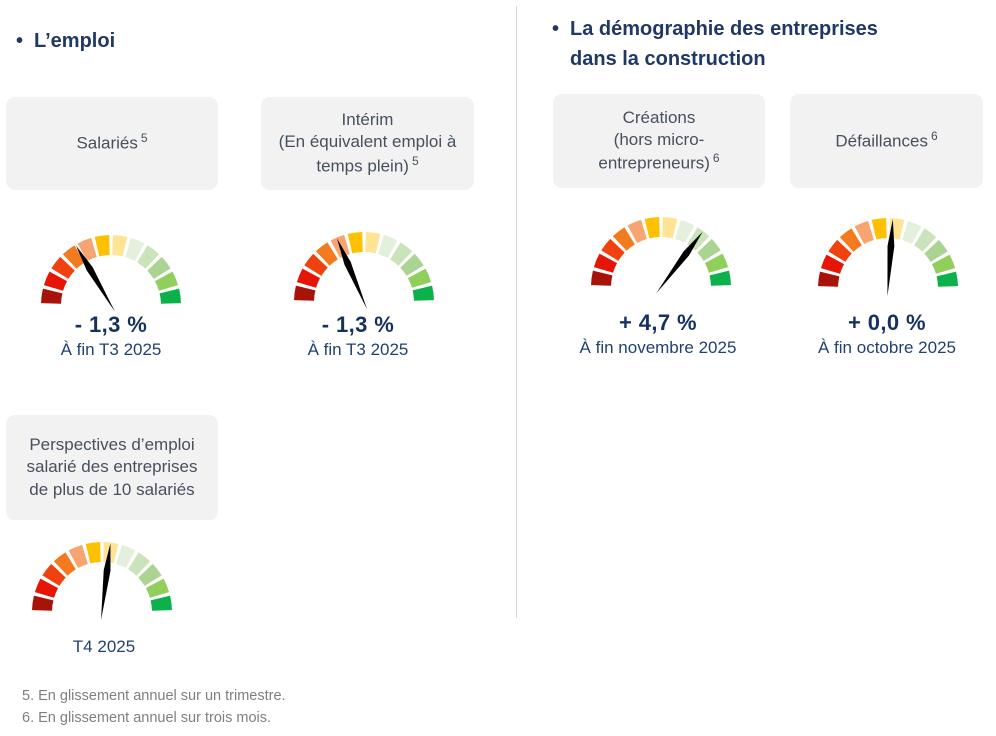 This screenshot has width=996, height=736. I want to click on gauge-value-interim: - 1,3 %, so click(358, 324).